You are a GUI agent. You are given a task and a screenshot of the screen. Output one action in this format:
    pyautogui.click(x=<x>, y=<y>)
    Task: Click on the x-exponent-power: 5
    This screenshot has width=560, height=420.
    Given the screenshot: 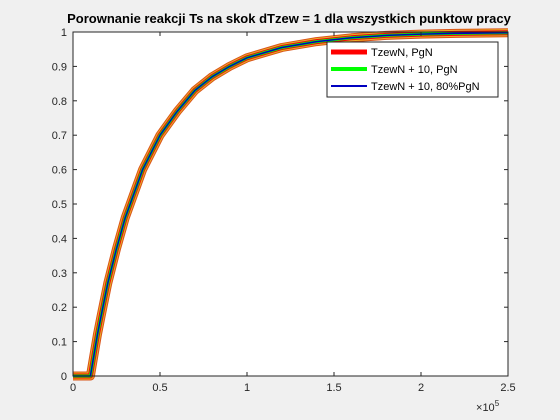 What is the action you would take?
    pyautogui.click(x=497, y=403)
    